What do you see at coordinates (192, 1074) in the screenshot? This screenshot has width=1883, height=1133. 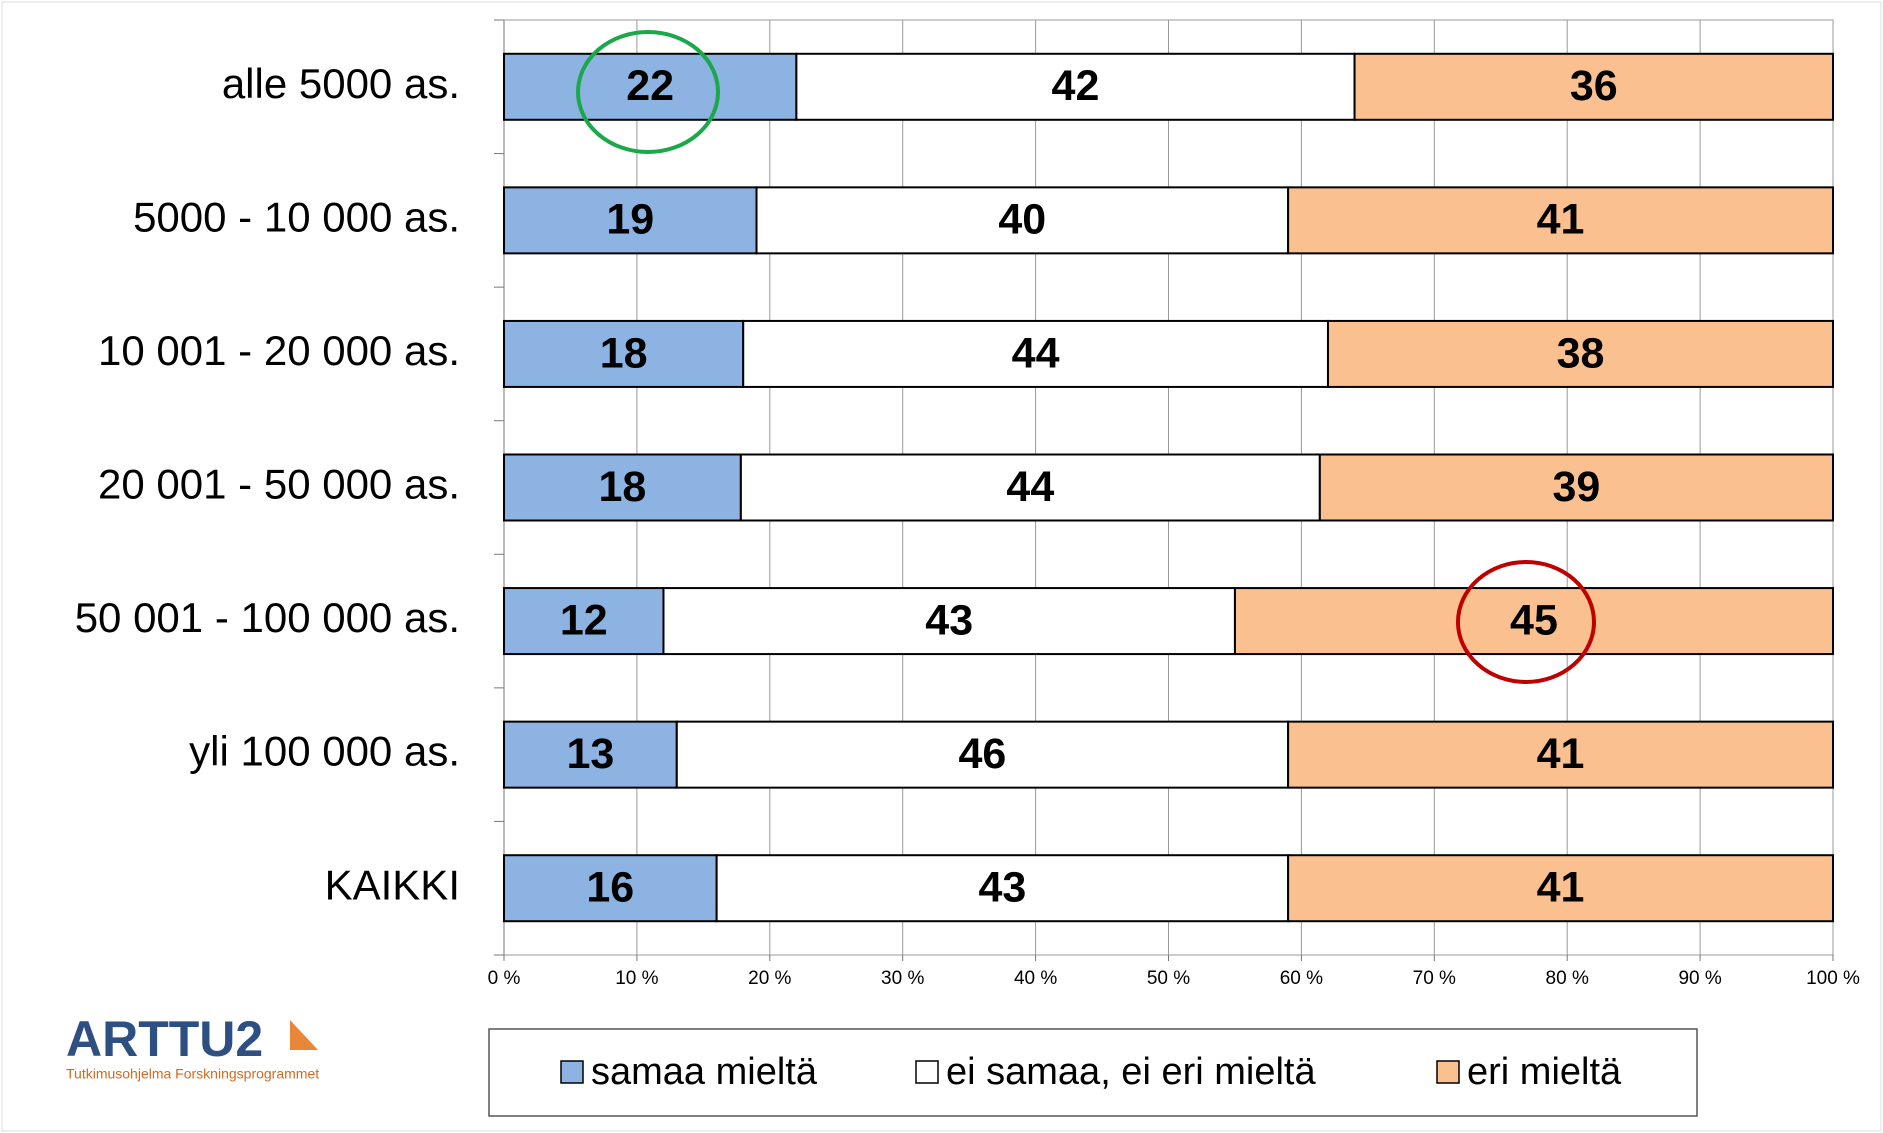 I see `logo-subtitle: Tutkimusohjelma Forskningsprogrammet` at bounding box center [192, 1074].